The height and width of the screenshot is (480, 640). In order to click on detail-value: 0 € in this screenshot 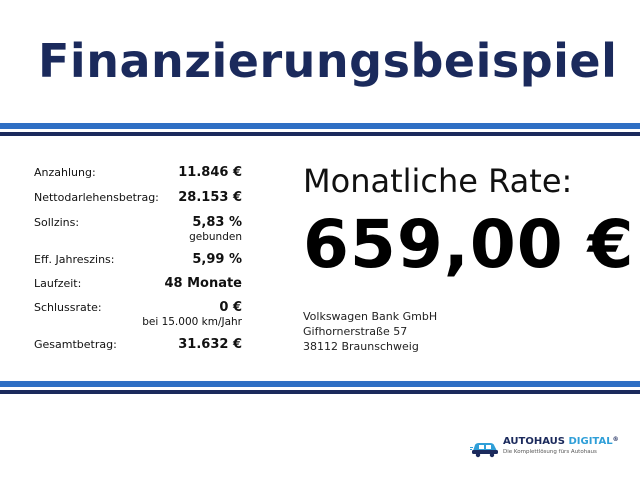, I will do `click(230, 307)`.